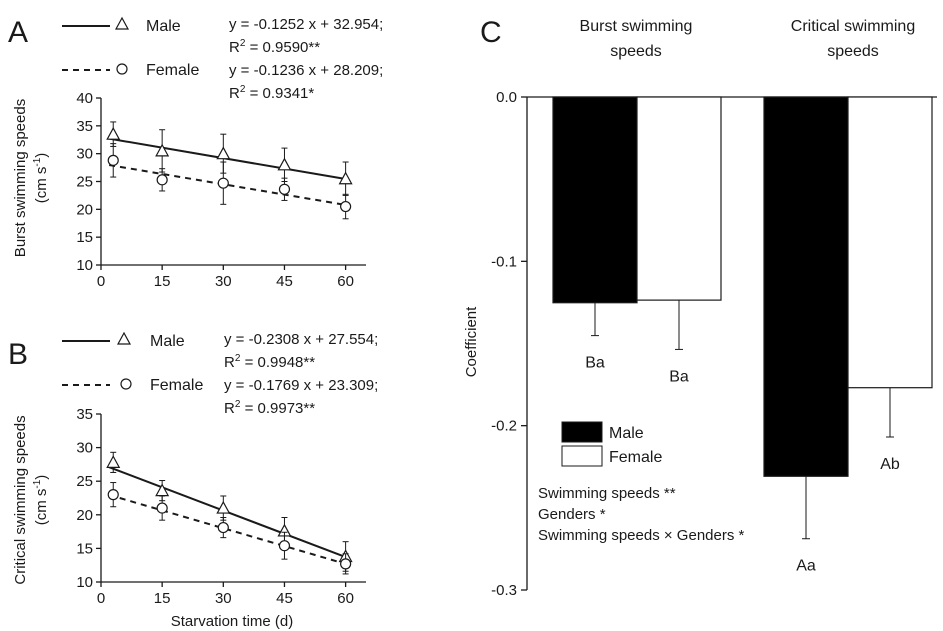 The width and height of the screenshot is (943, 631). I want to click on legend-c-male-swatch, so click(582, 432).